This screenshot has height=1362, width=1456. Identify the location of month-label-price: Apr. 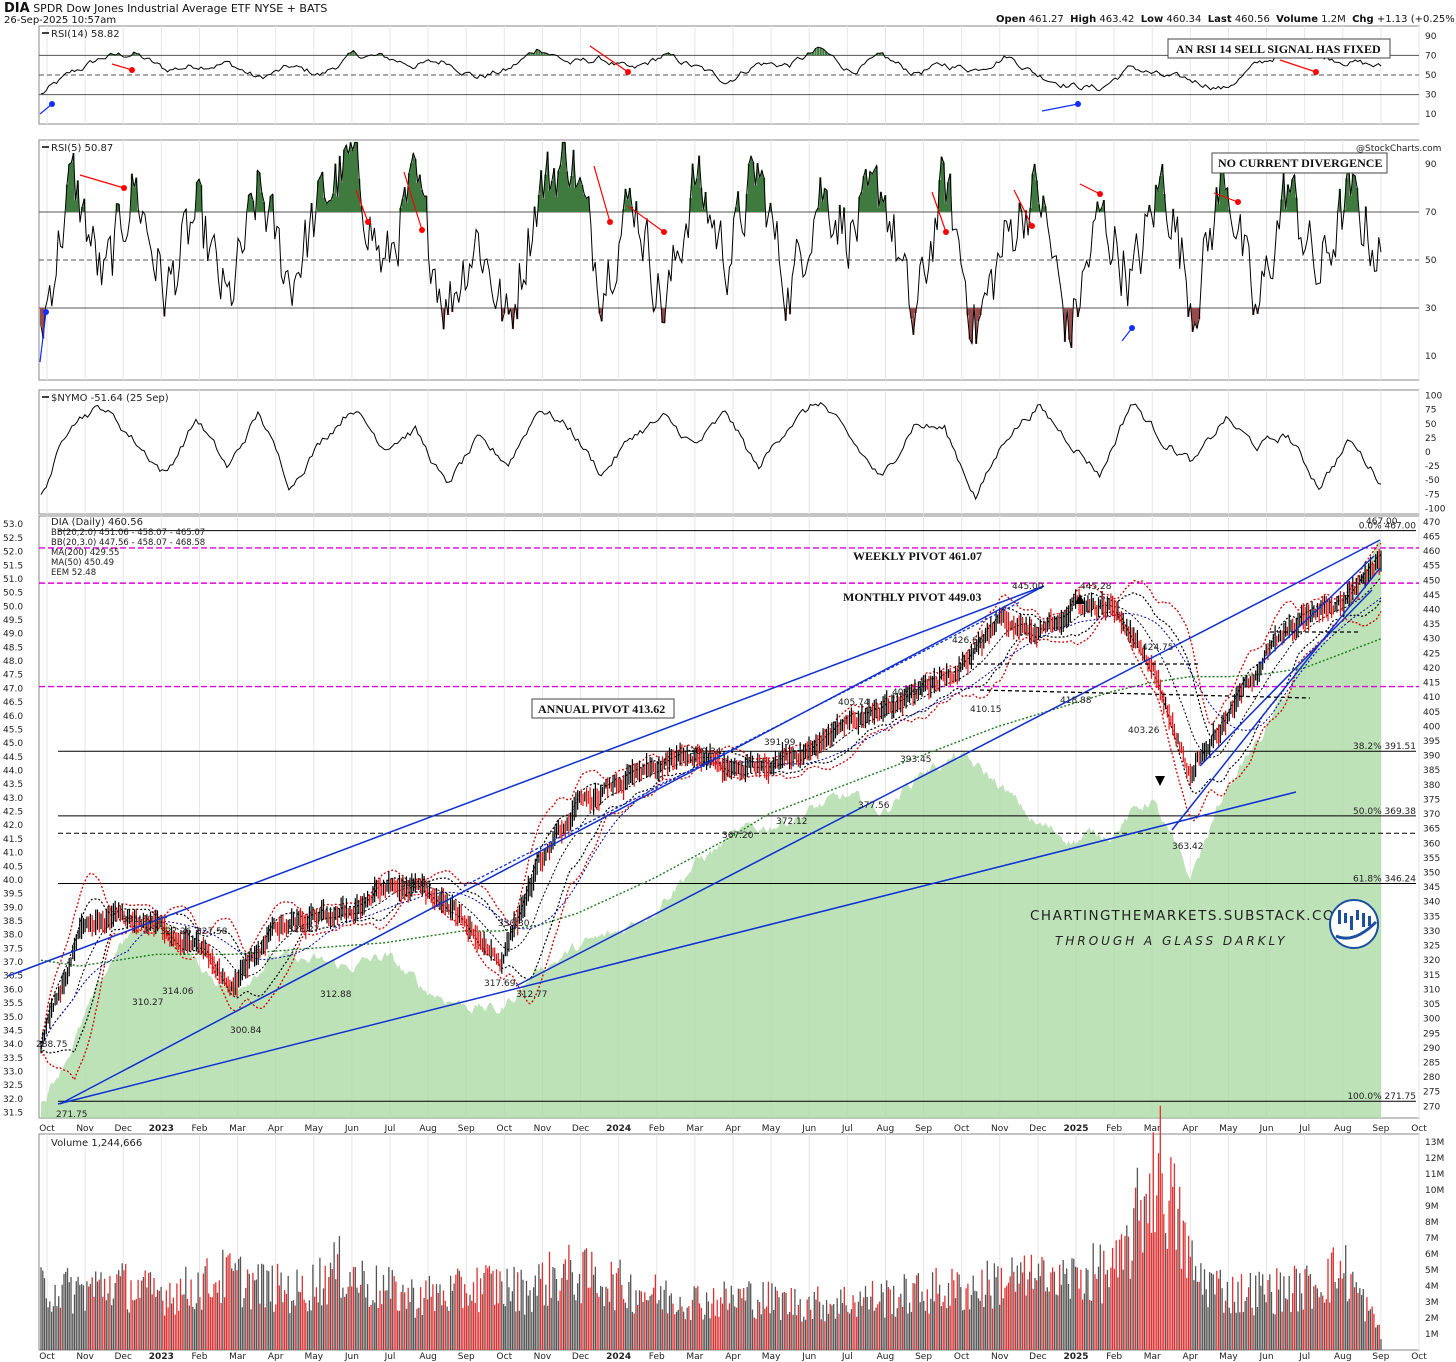
(733, 1129).